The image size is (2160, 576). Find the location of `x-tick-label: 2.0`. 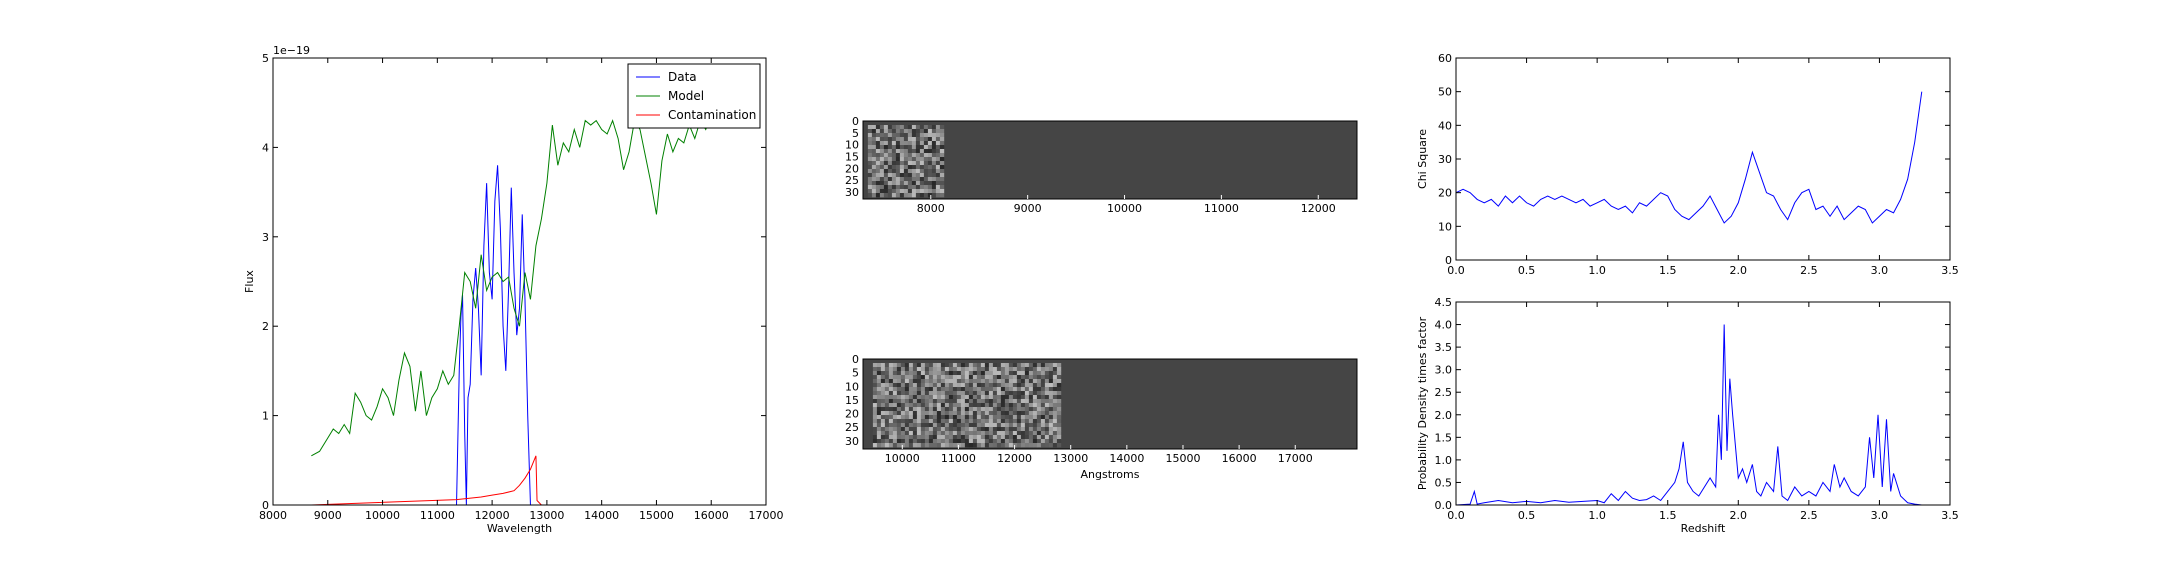

x-tick-label: 2.0 is located at coordinates (1739, 515).